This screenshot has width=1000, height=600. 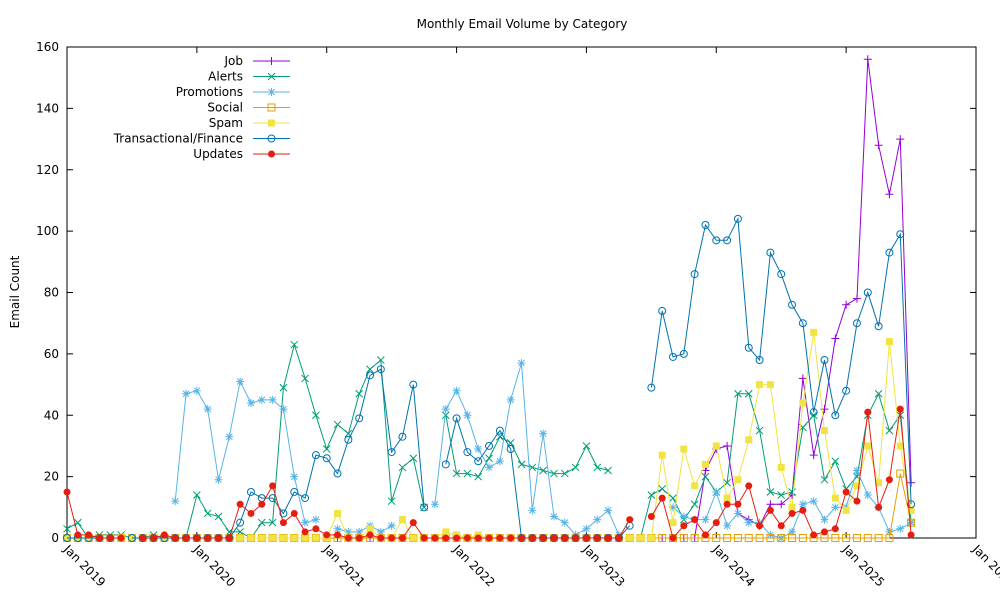 I want to click on legend-item-promotions: Promotions, so click(x=233, y=92).